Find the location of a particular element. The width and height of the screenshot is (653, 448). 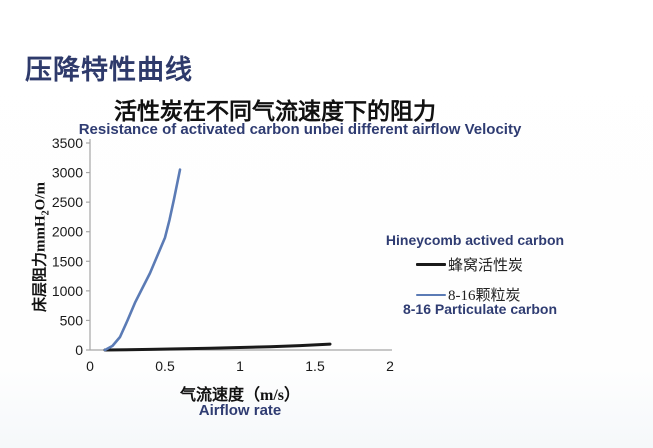

legend-item-particulate: 8-16颗粒炭 is located at coordinates (468, 294).